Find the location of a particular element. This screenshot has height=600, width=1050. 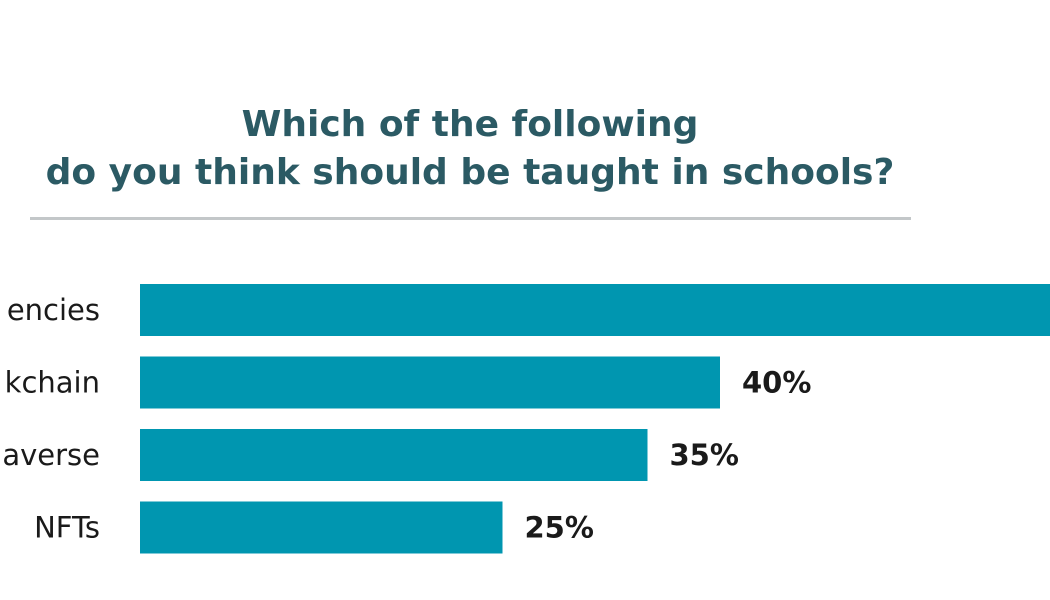

category-label-nfts: NFTs is located at coordinates (67, 528).